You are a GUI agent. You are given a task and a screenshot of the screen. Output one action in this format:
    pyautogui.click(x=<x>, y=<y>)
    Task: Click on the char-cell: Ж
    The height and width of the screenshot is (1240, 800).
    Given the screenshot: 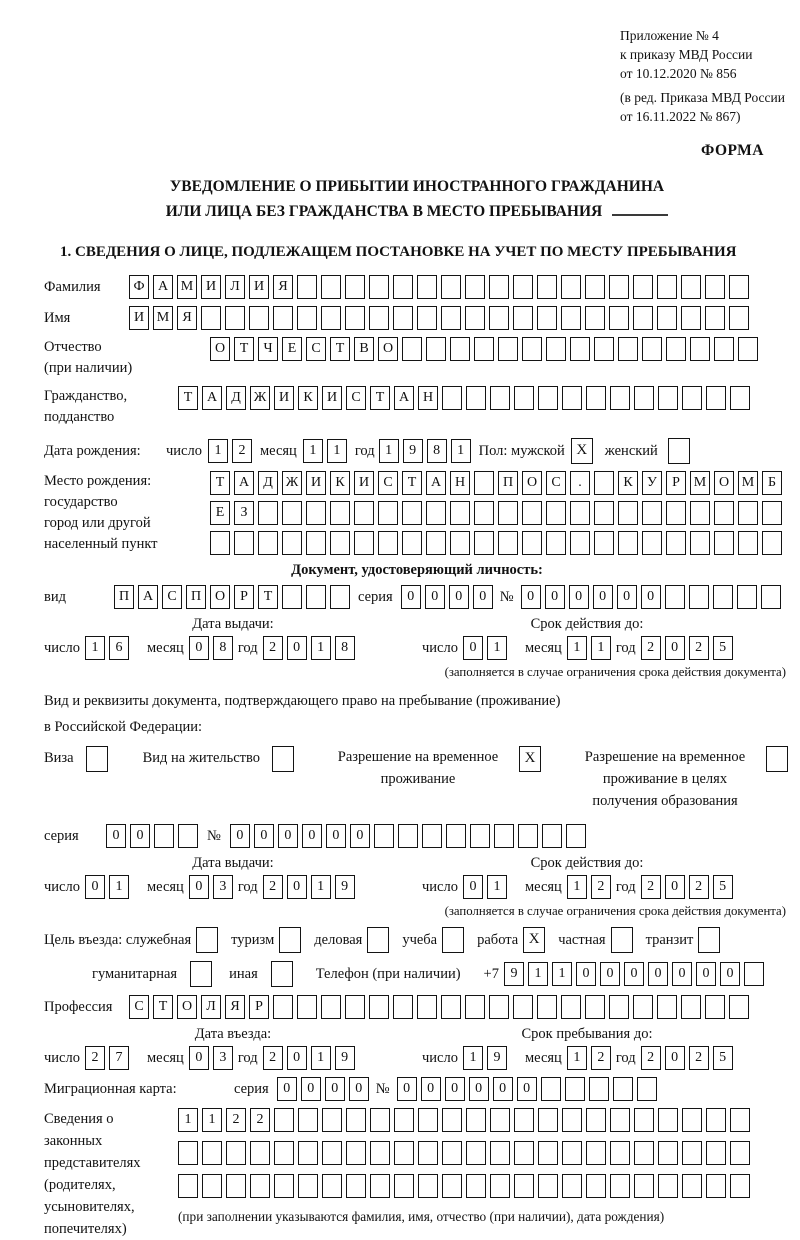 What is the action you would take?
    pyautogui.click(x=292, y=483)
    